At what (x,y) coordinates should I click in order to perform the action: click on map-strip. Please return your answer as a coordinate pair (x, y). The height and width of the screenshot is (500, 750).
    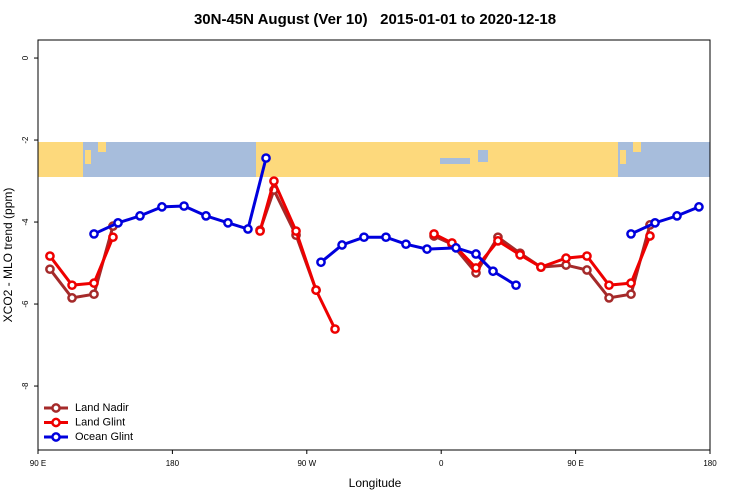
    Looking at the image, I should click on (374, 159).